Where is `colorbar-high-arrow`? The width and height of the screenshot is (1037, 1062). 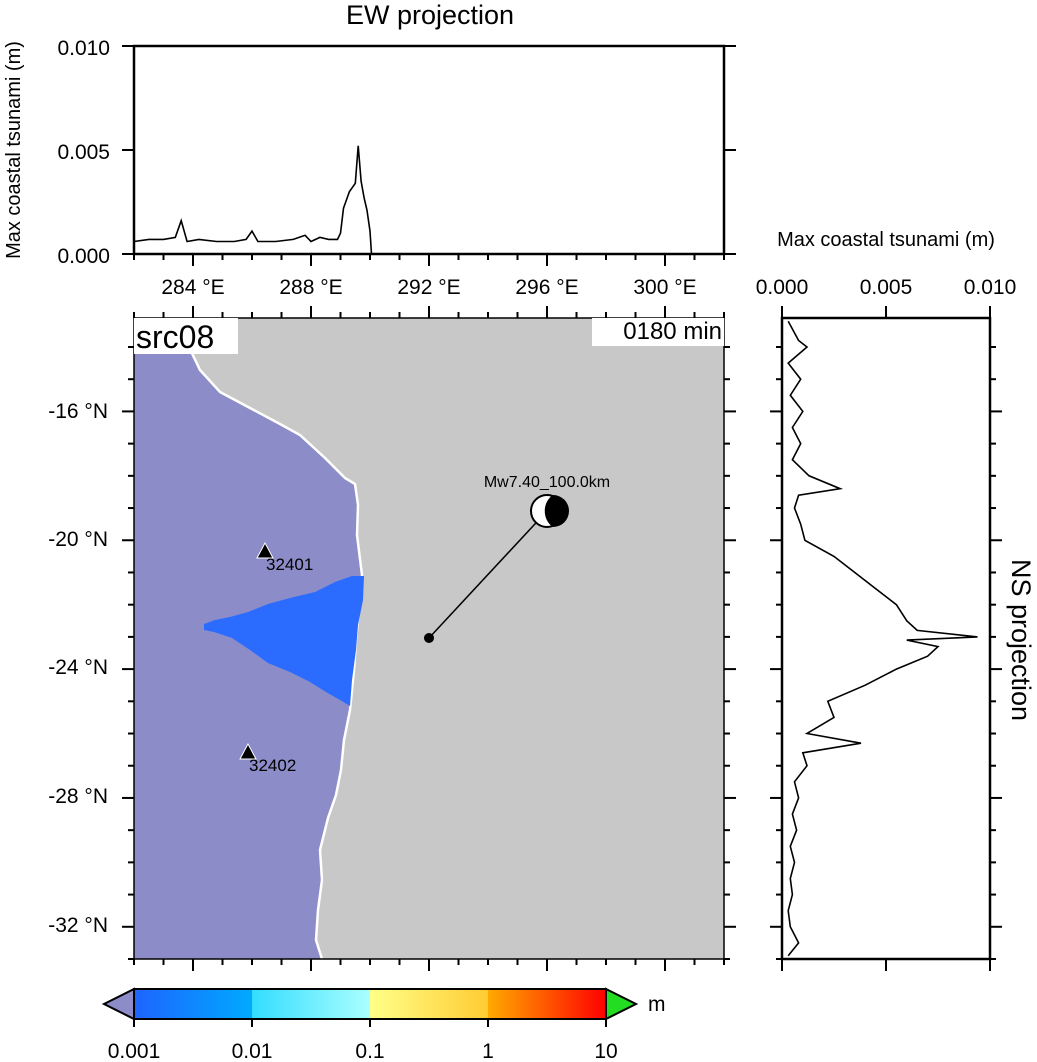
colorbar-high-arrow is located at coordinates (622, 1004).